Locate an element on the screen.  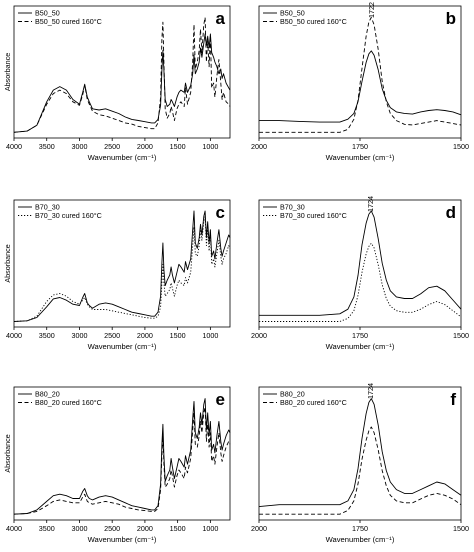
panel-label: d is located at coordinates (451, 212).